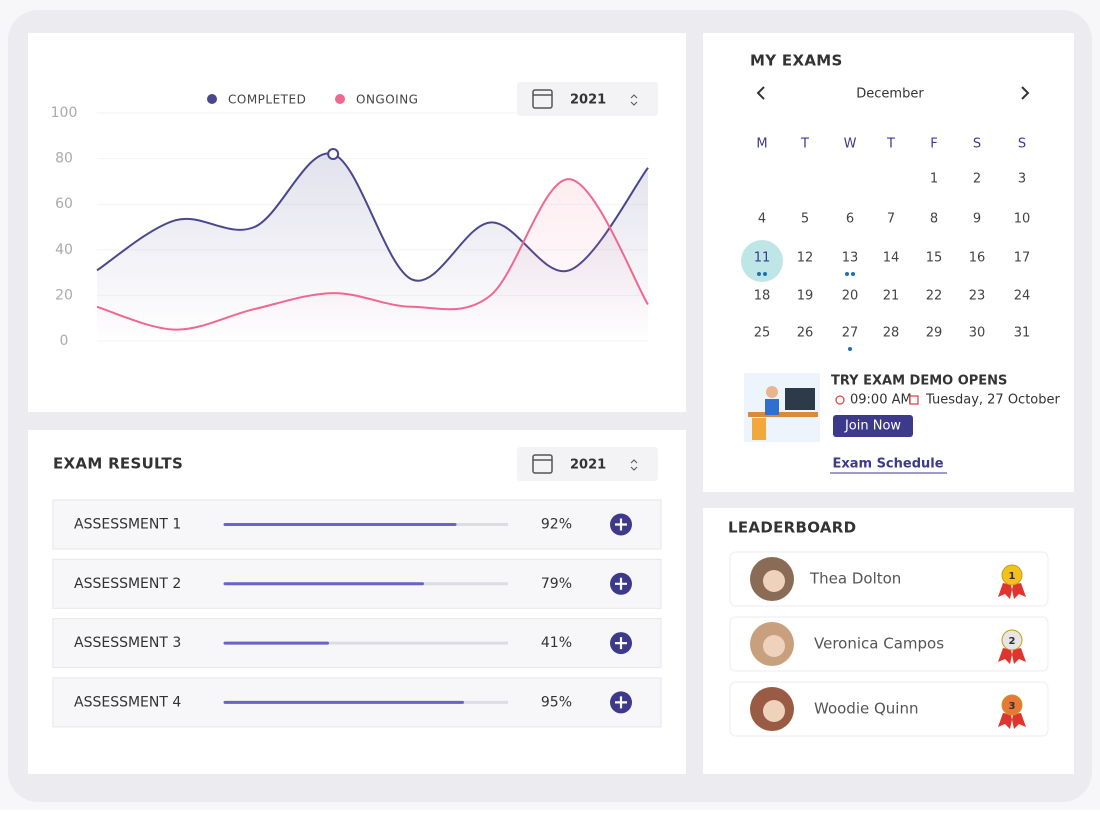 This screenshot has width=1100, height=814. What do you see at coordinates (118, 464) in the screenshot?
I see `section-title: EXAM RESULTS` at bounding box center [118, 464].